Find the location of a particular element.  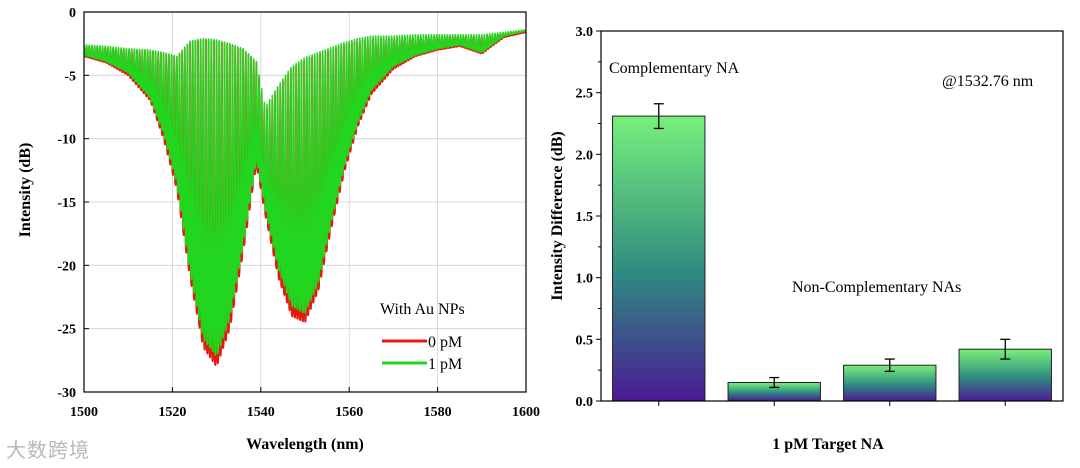

left-y-tick-label: -20 is located at coordinates (66, 266).